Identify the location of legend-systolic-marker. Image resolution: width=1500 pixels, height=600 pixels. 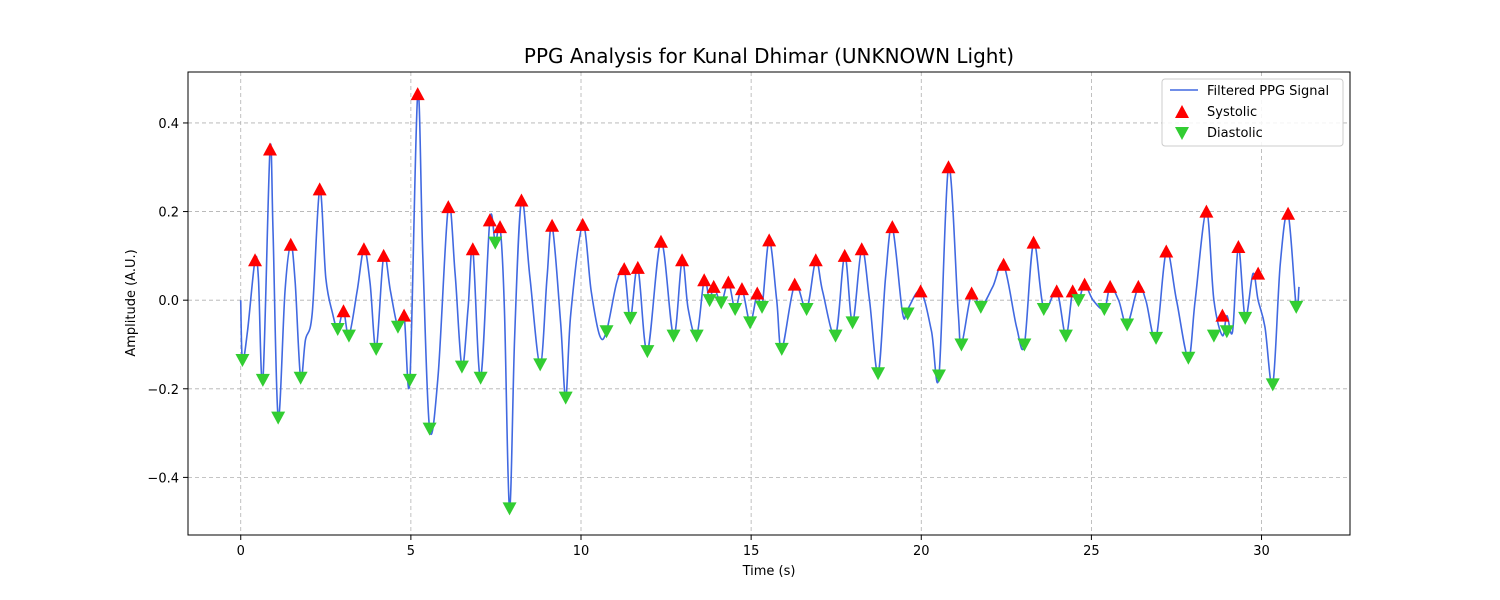
(1182, 111).